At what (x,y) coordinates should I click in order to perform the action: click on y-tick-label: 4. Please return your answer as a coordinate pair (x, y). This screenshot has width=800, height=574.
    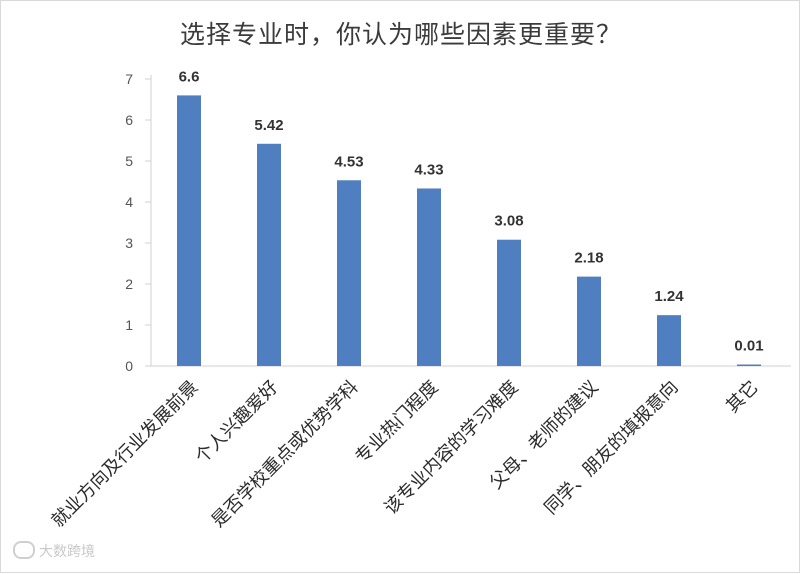
    Looking at the image, I should click on (129, 202).